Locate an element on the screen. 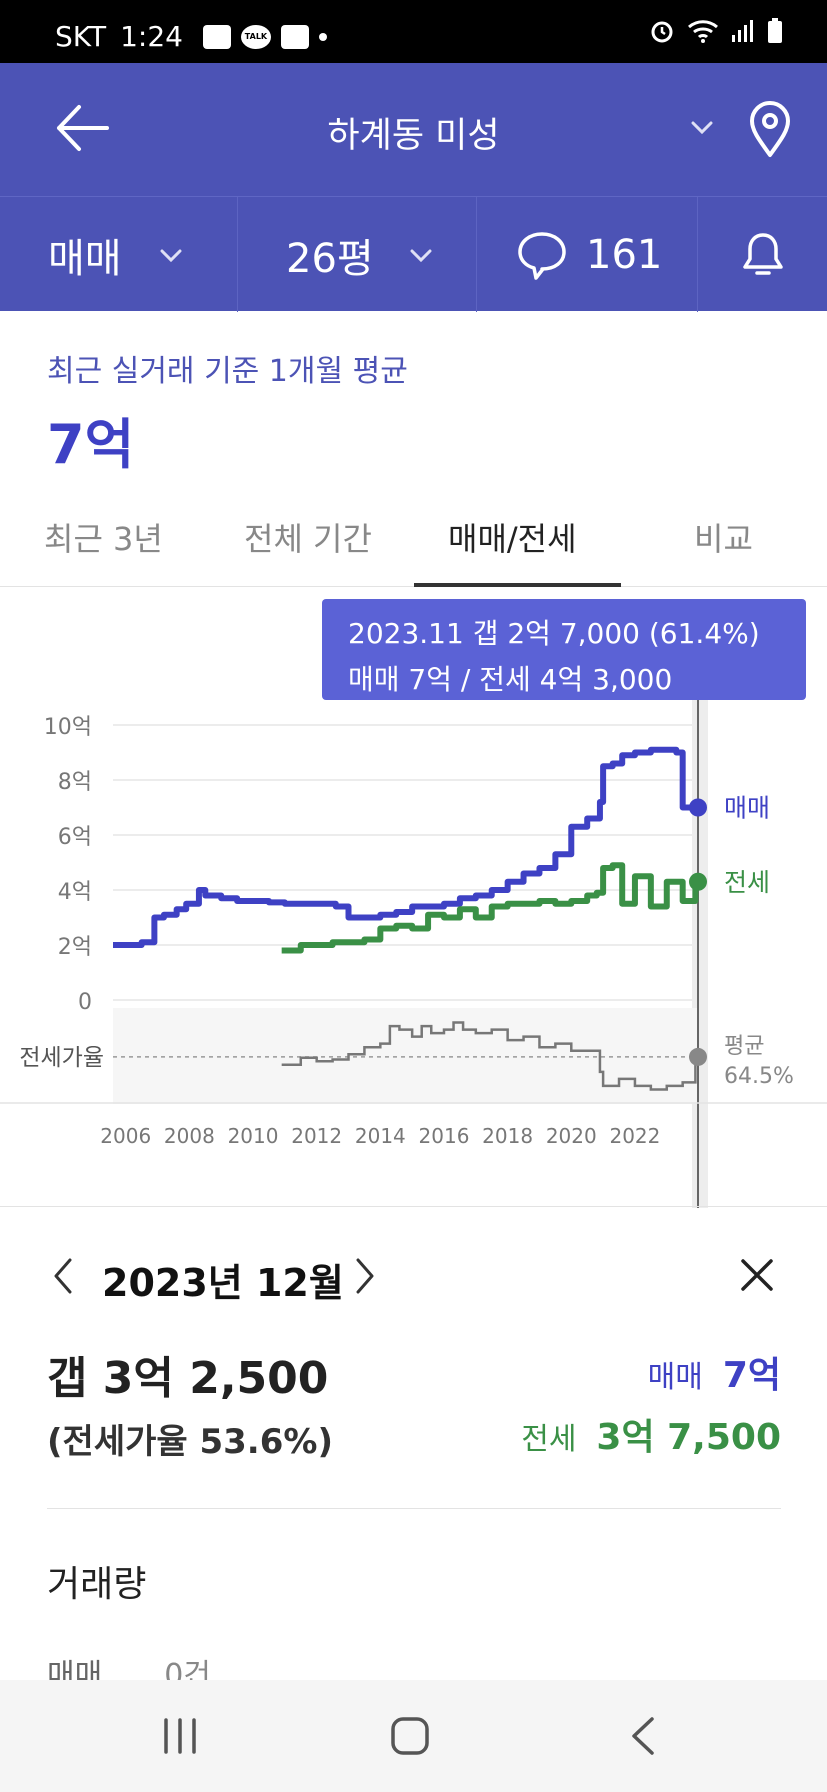 Image resolution: width=827 pixels, height=1792 pixels. status-bar: SKT 1:24 TALK is located at coordinates (413, 31).